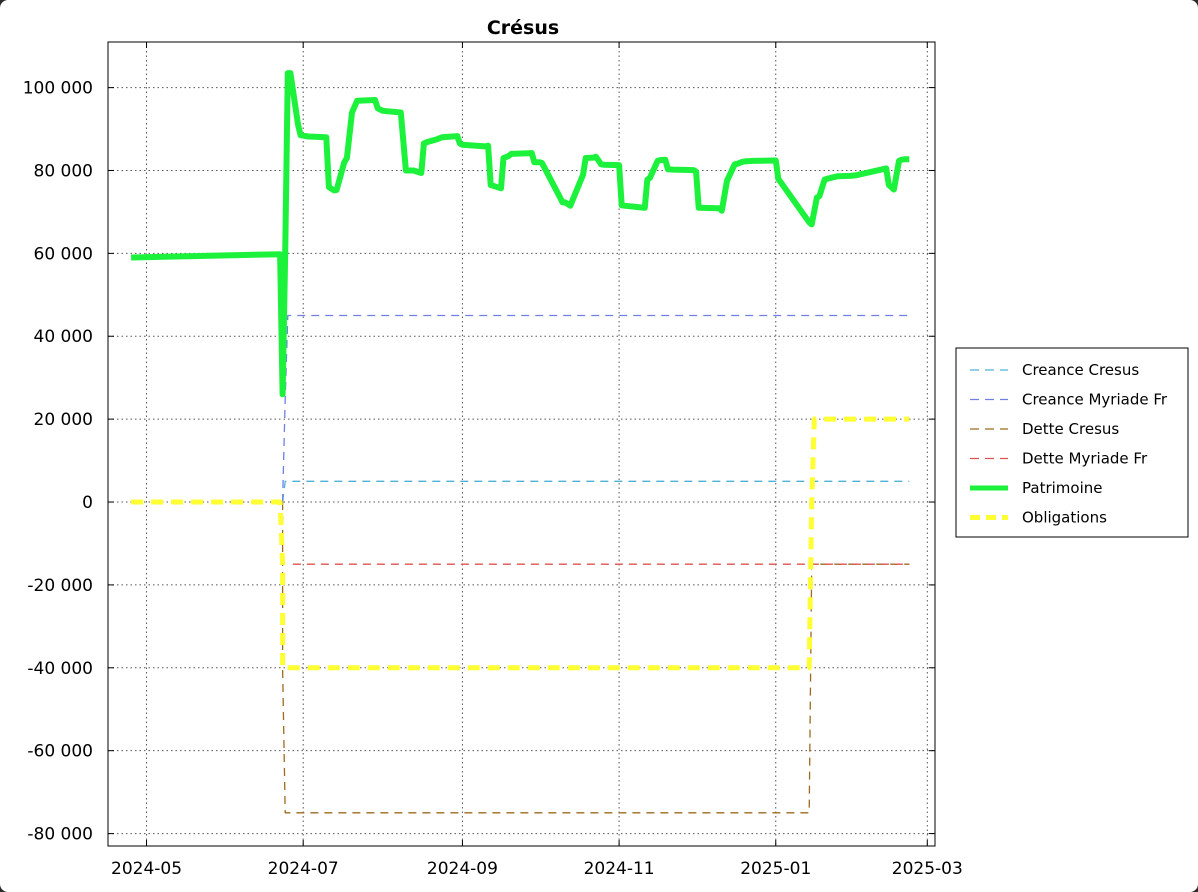  I want to click on legend-label-dette-myriade-fr: Dette Myriade Fr, so click(1085, 459).